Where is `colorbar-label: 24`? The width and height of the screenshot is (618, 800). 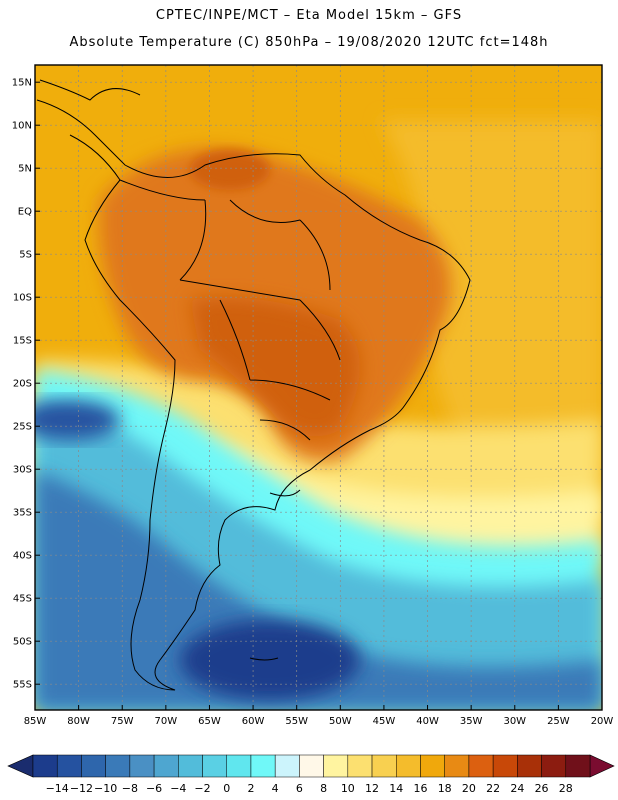 colorbar-label: 24 is located at coordinates (517, 788).